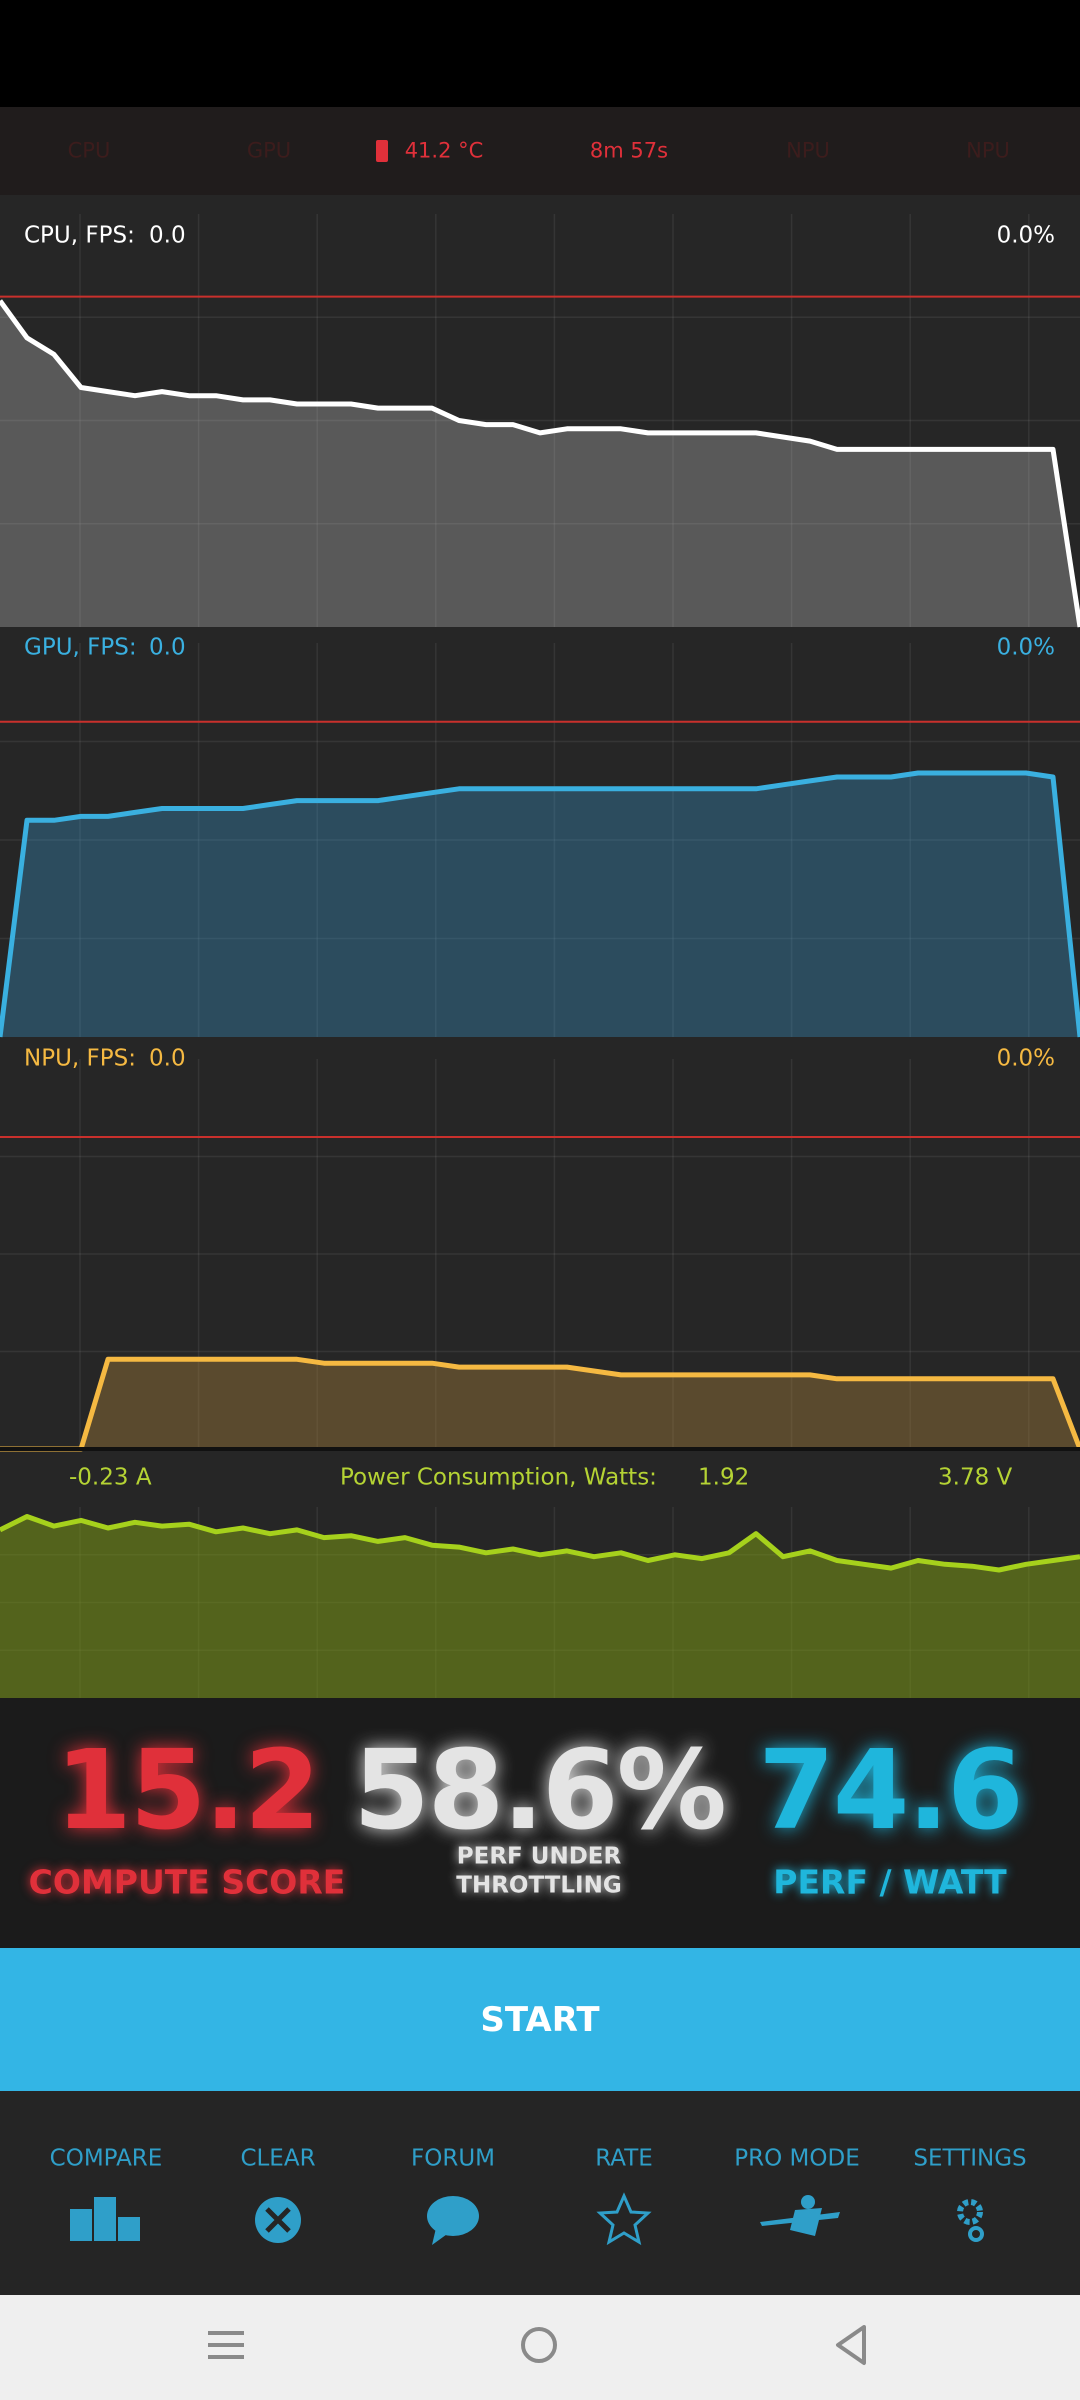 This screenshot has height=2400, width=1080. Describe the element at coordinates (187, 1790) in the screenshot. I see `score-value: 15.2` at that location.